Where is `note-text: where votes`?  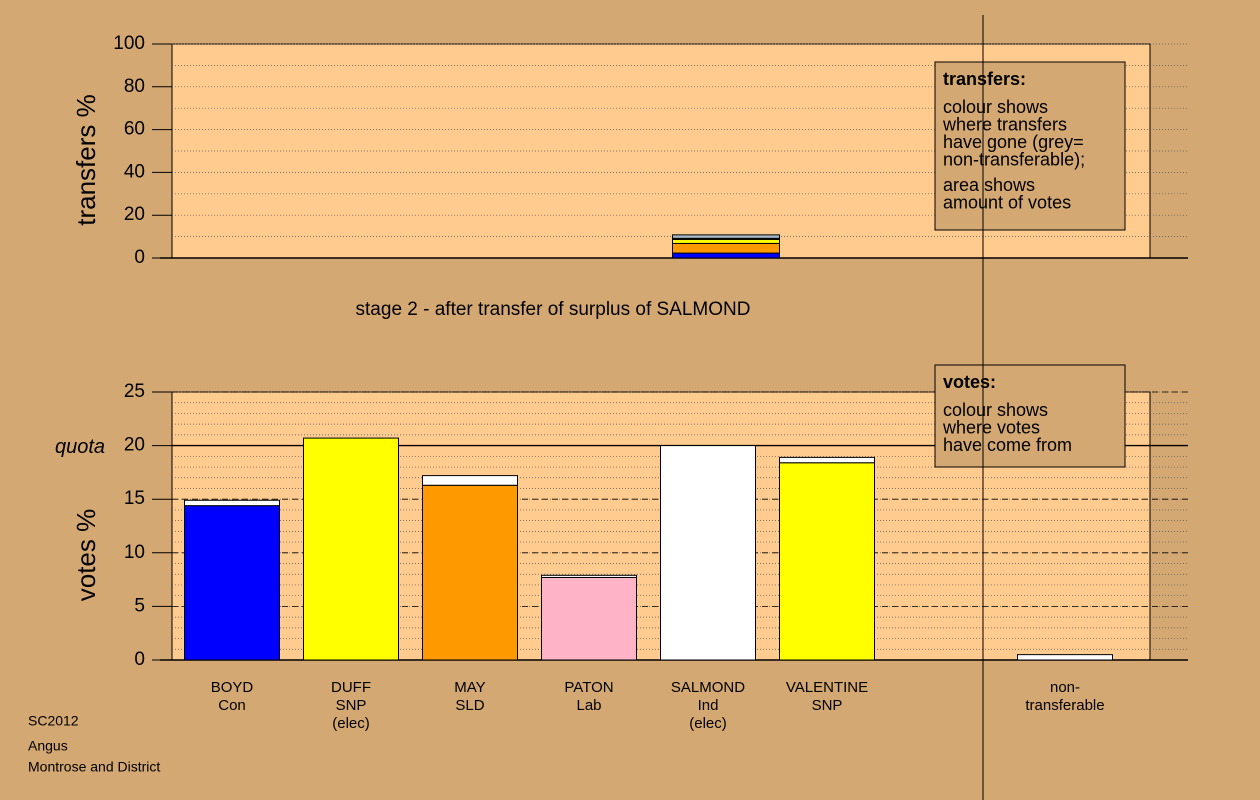 note-text: where votes is located at coordinates (991, 427).